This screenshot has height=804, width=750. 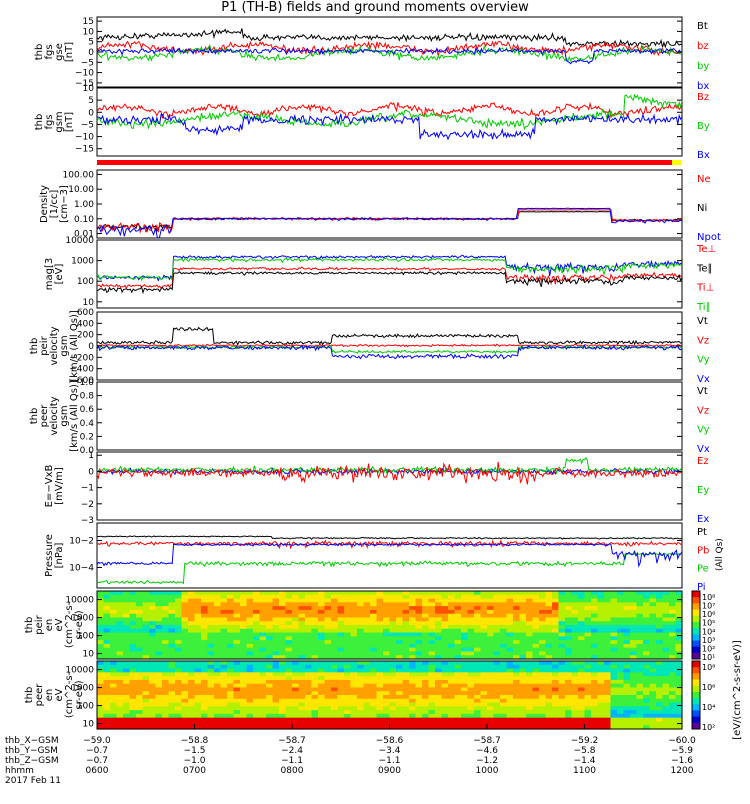 What do you see at coordinates (195, 761) in the screenshot?
I see `x-tick-label: −1.0` at bounding box center [195, 761].